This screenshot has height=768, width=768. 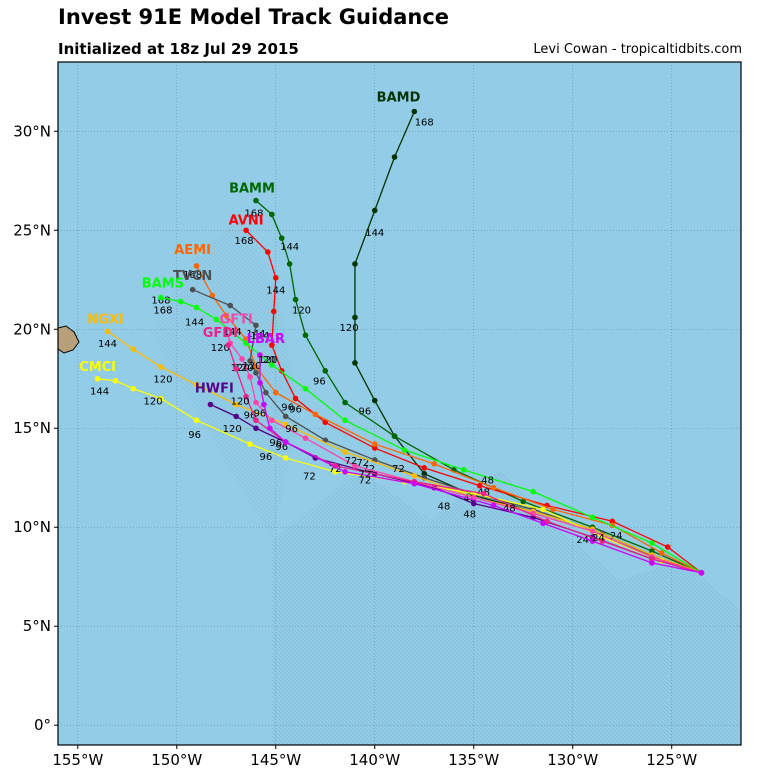 What do you see at coordinates (671, 759) in the screenshot?
I see `x-tick-label: 125°W` at bounding box center [671, 759].